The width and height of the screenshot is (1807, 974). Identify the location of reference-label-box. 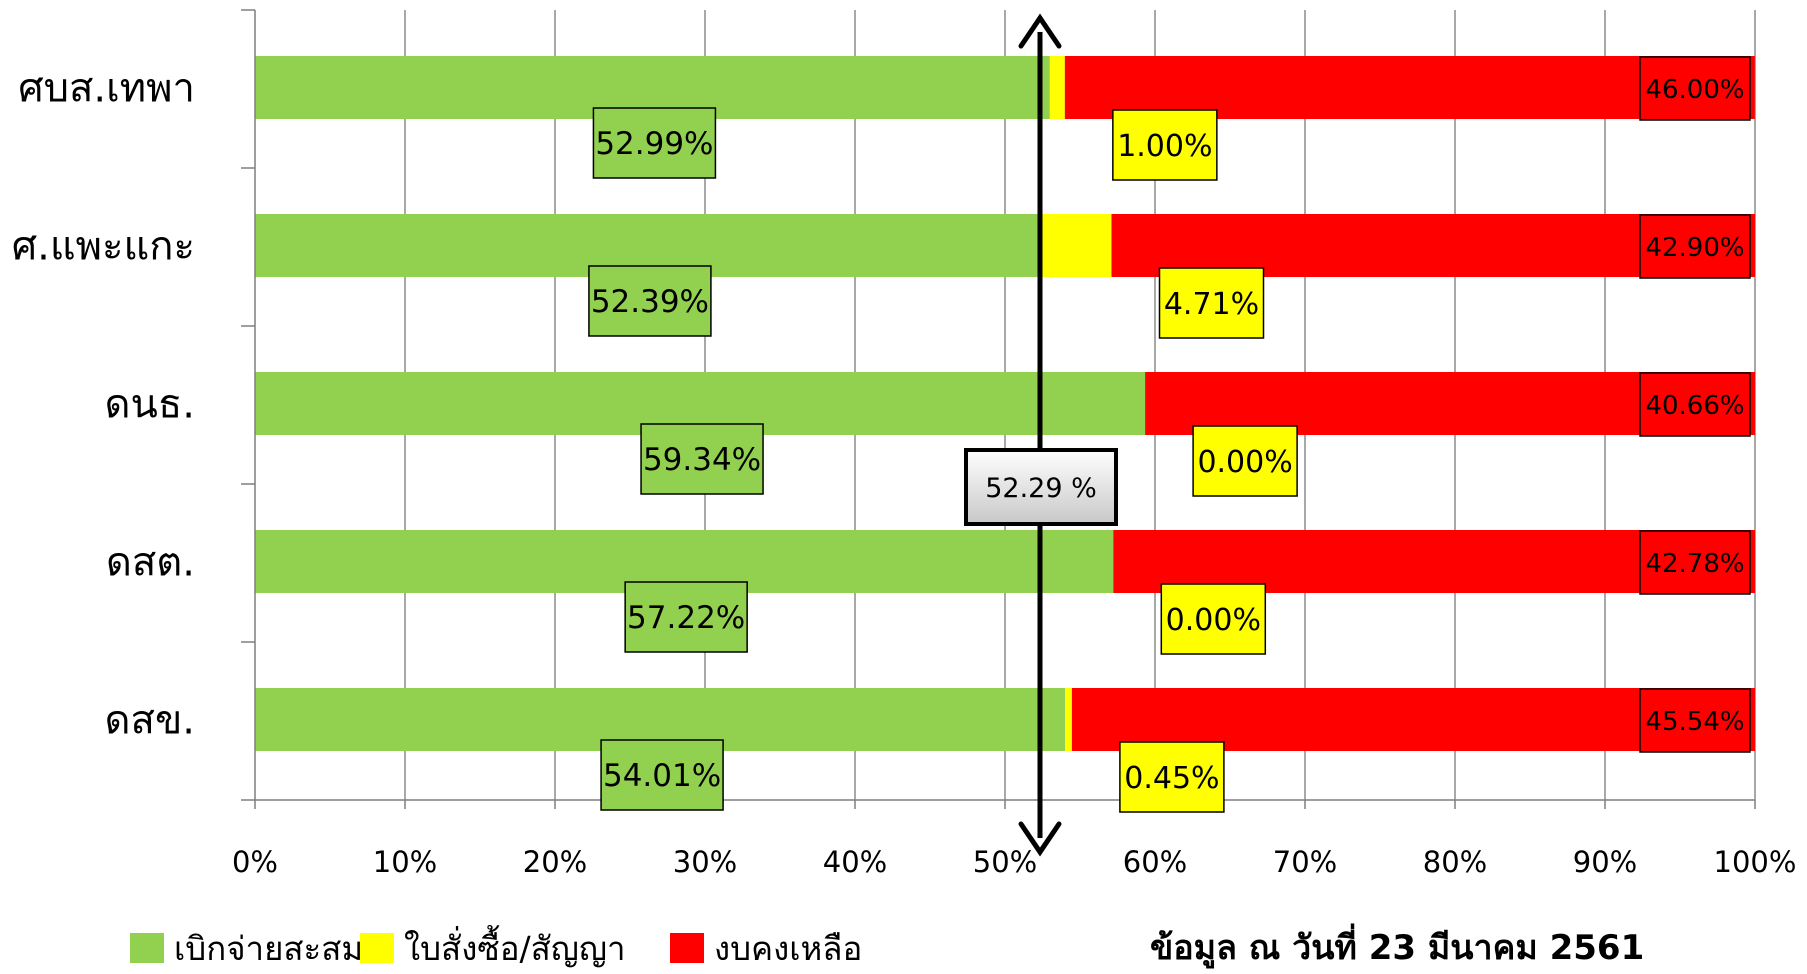
(1041, 487).